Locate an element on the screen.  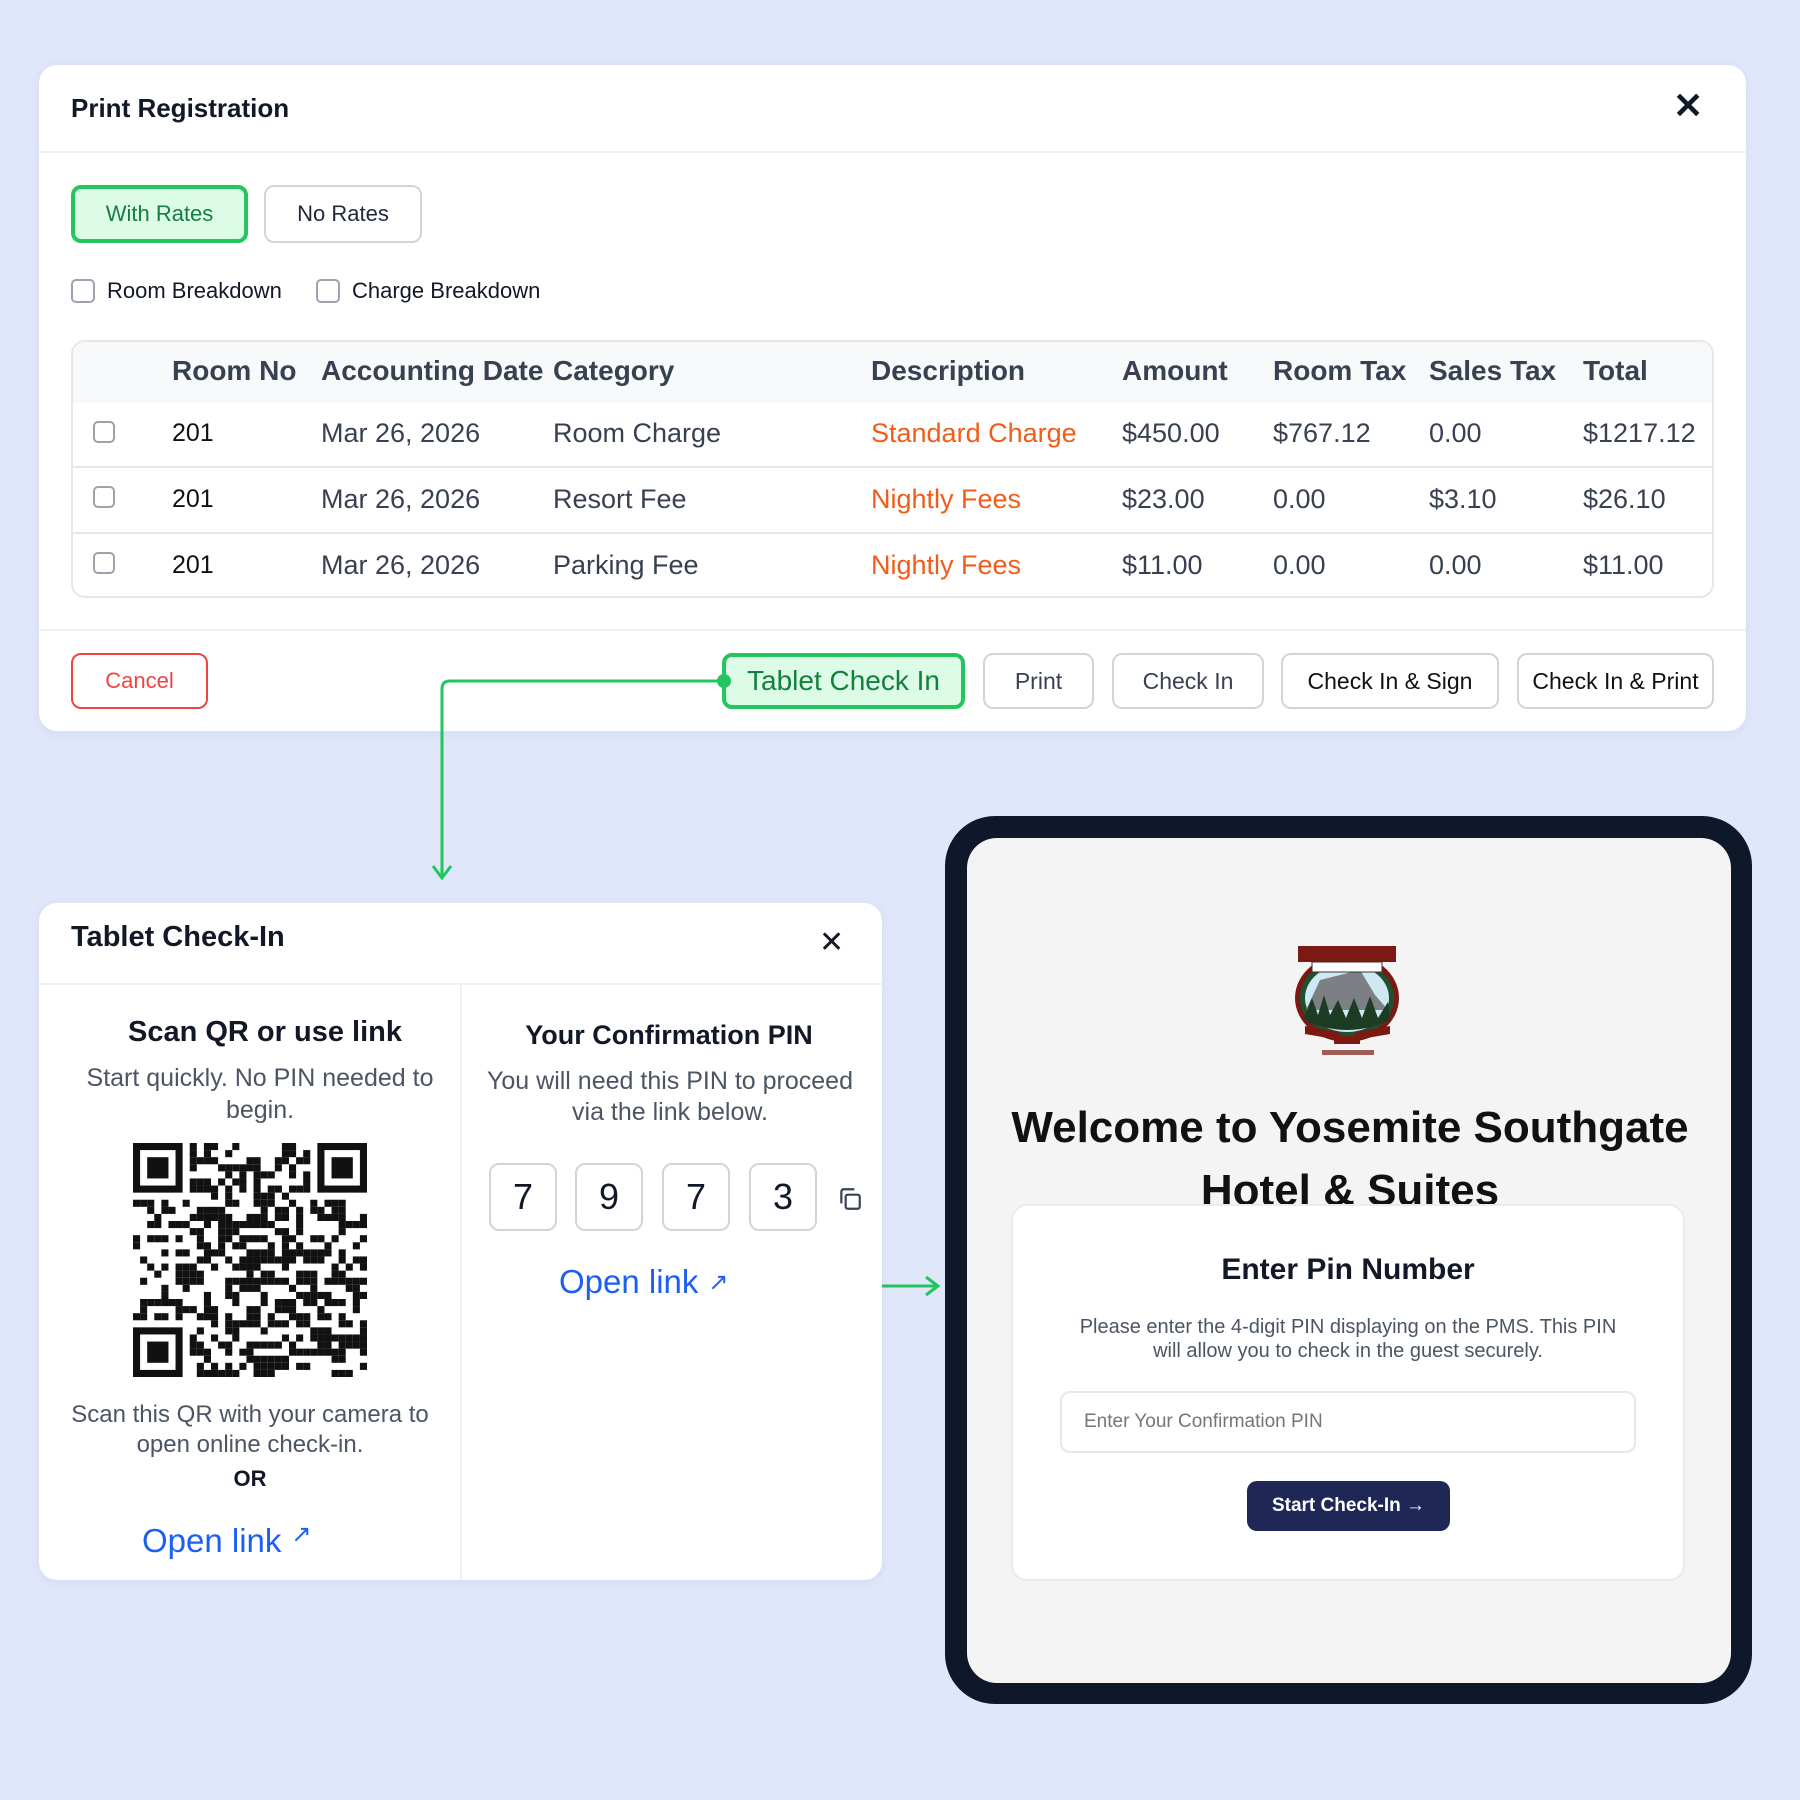
check-in-button: Check In is located at coordinates (1188, 681).